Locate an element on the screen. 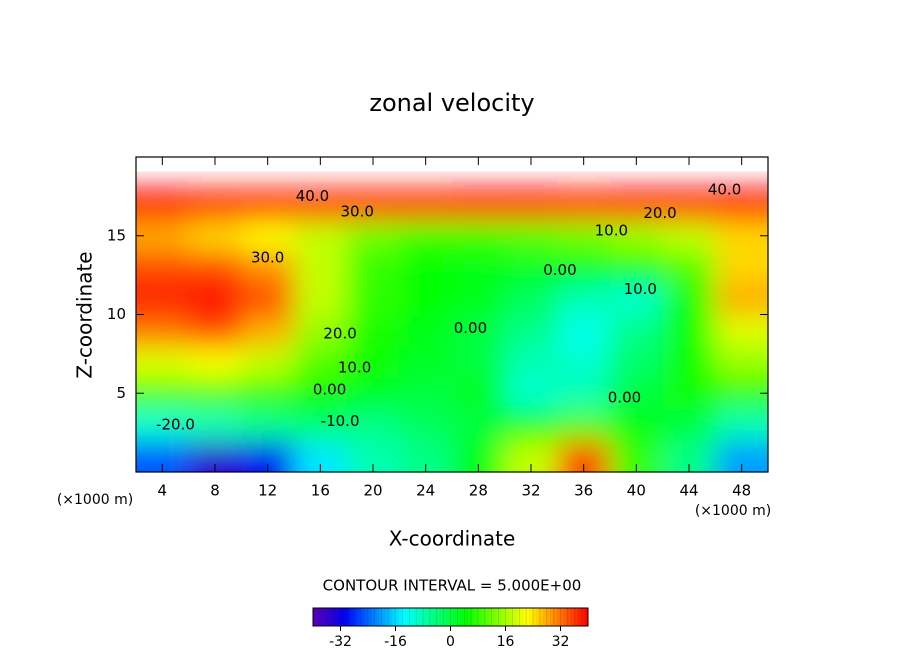 Image resolution: width=904 pixels, height=654 pixels. contour-label: 20.0 is located at coordinates (339, 334).